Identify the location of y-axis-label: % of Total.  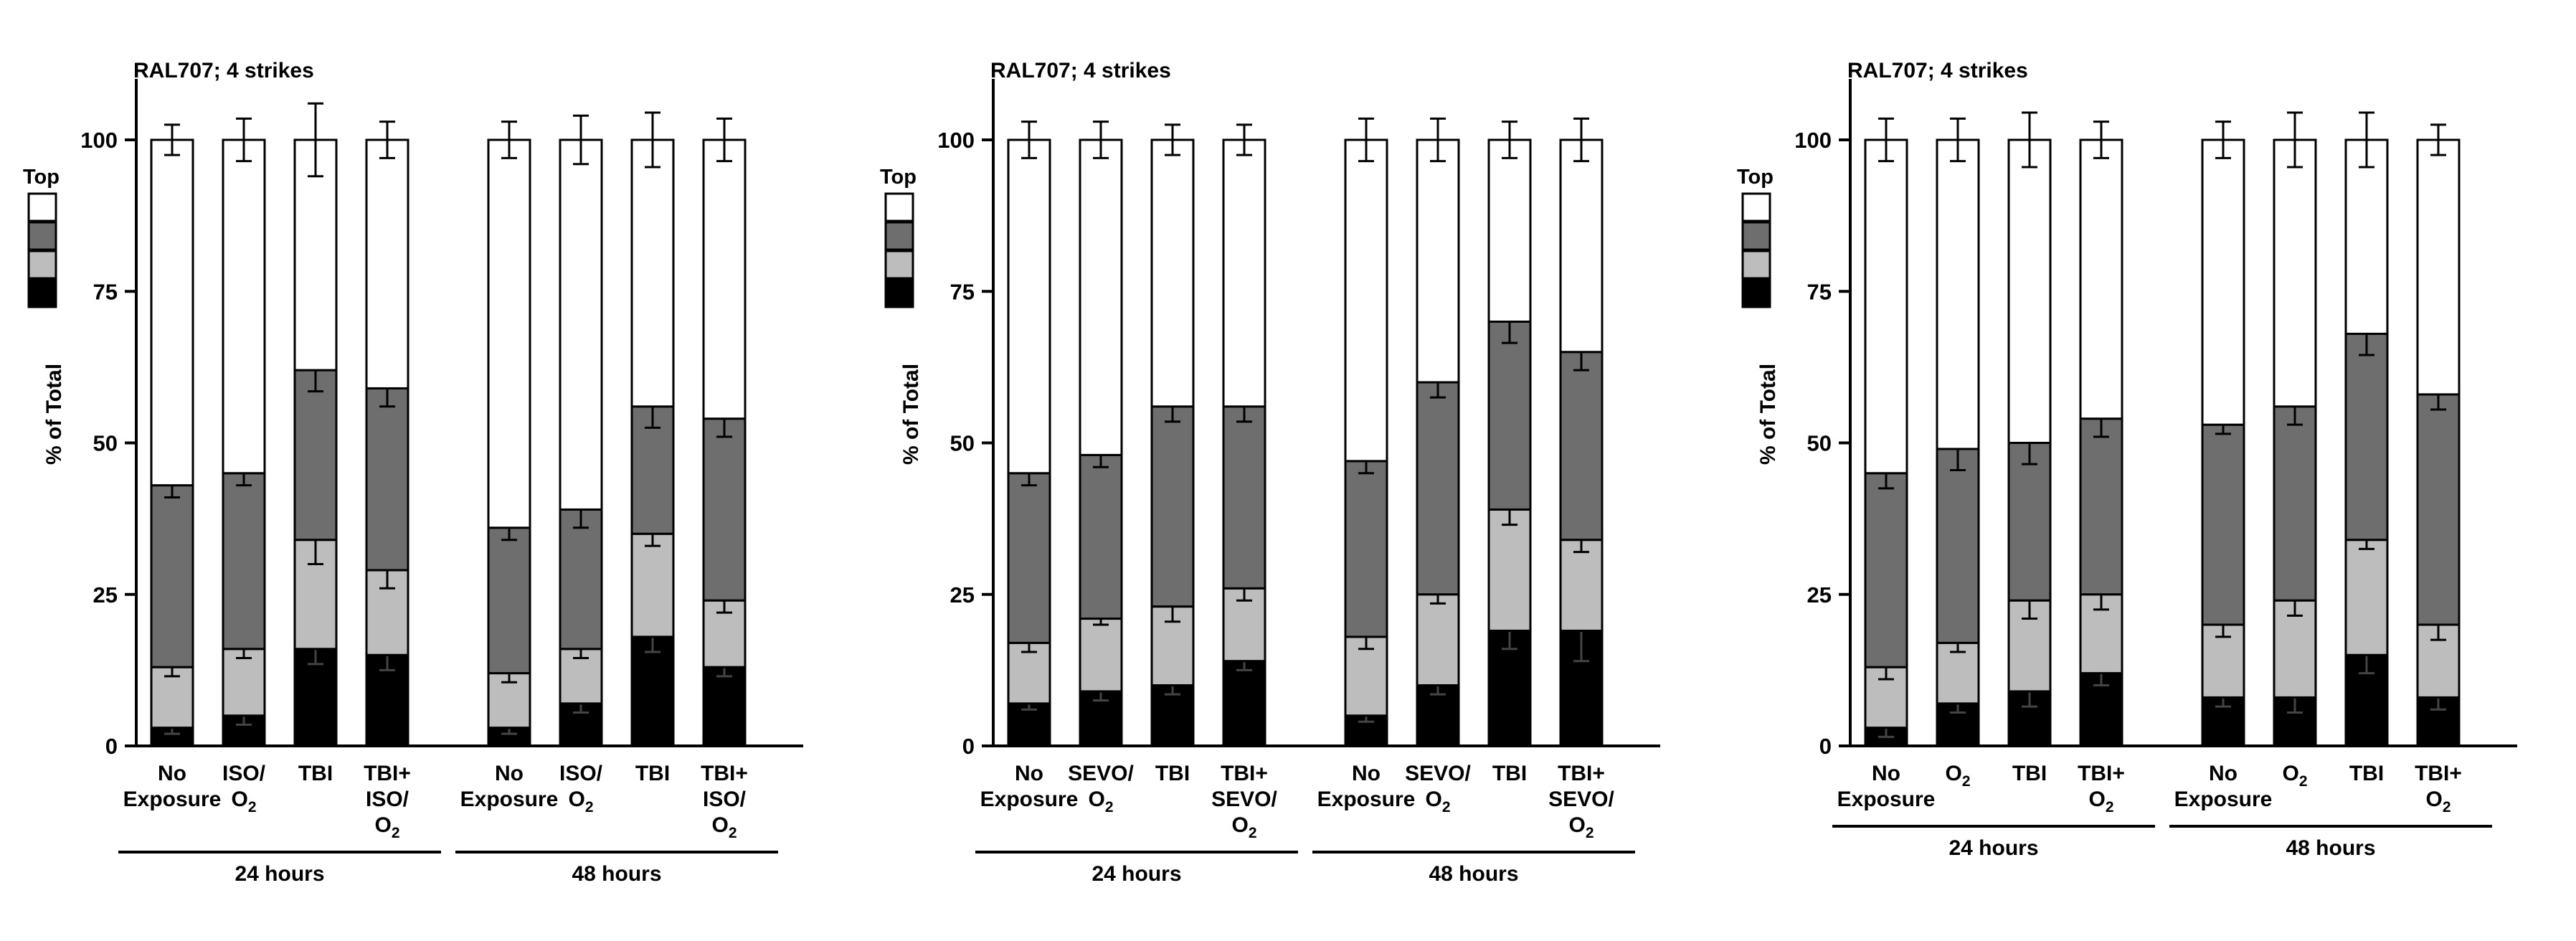
(1768, 415).